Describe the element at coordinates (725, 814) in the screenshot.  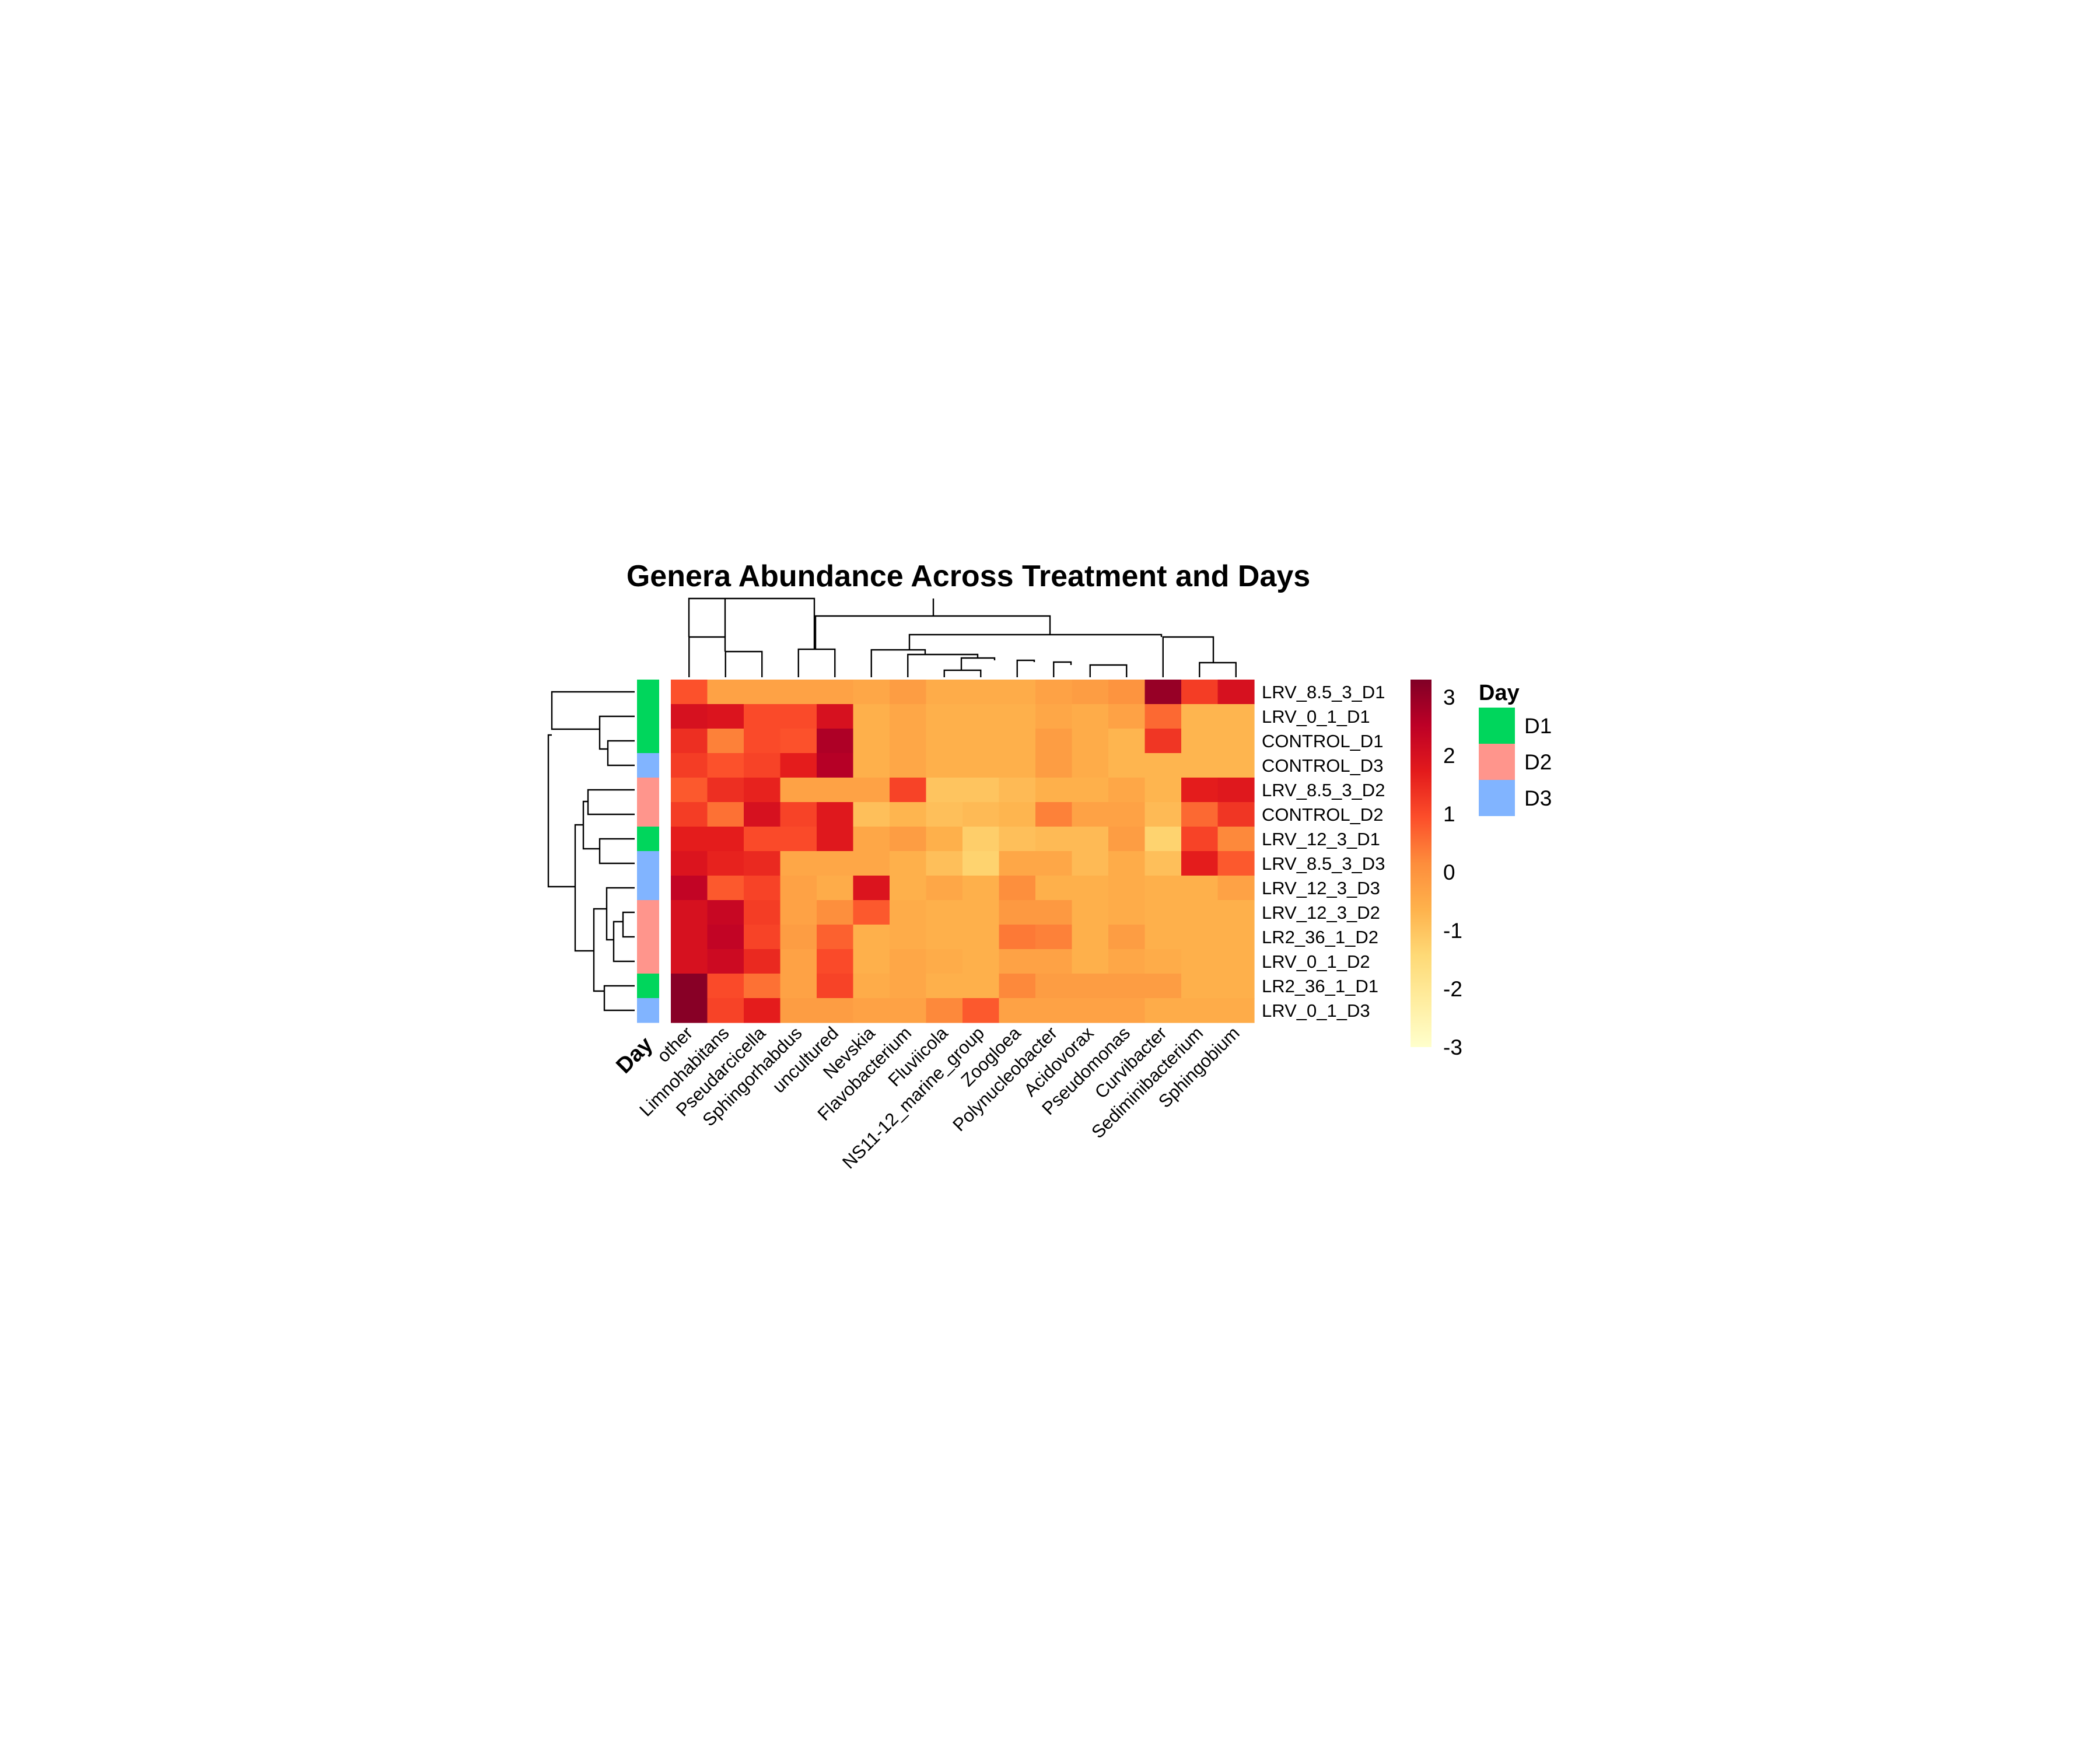
I see `cell-control-d2-limnohabitans` at that location.